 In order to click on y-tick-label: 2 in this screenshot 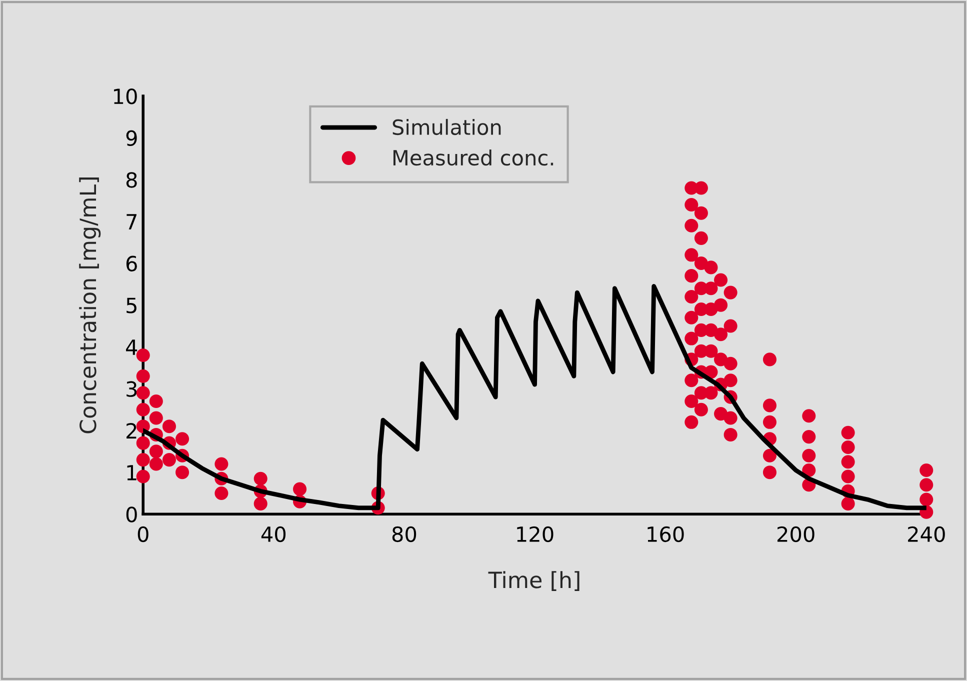, I will do `click(131, 430)`.